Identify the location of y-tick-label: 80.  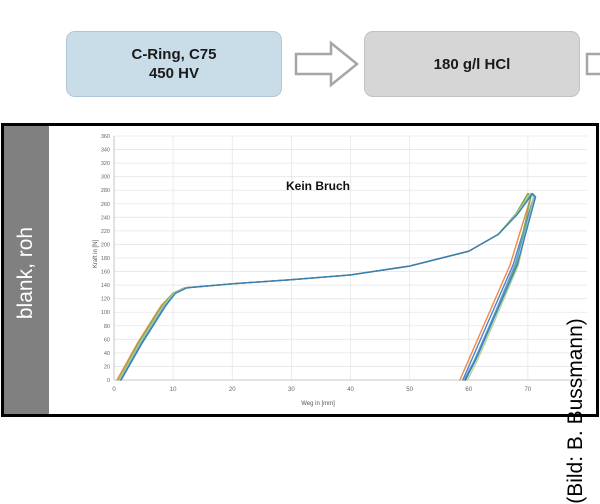
(107, 327).